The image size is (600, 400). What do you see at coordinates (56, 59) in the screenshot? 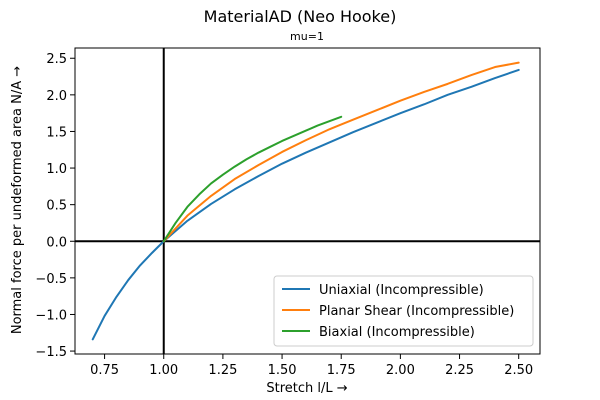
I see `y-tick-label: 2.5` at bounding box center [56, 59].